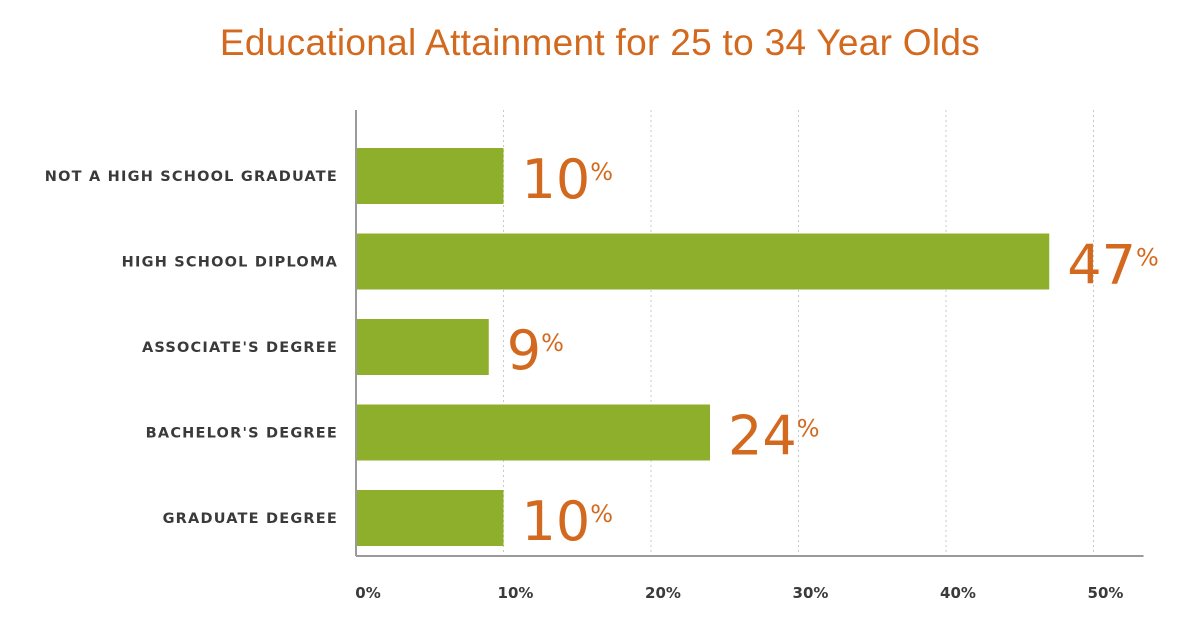 The image size is (1200, 630). I want to click on category-label-2: ASSOCIATE'S DEGREE, so click(240, 348).